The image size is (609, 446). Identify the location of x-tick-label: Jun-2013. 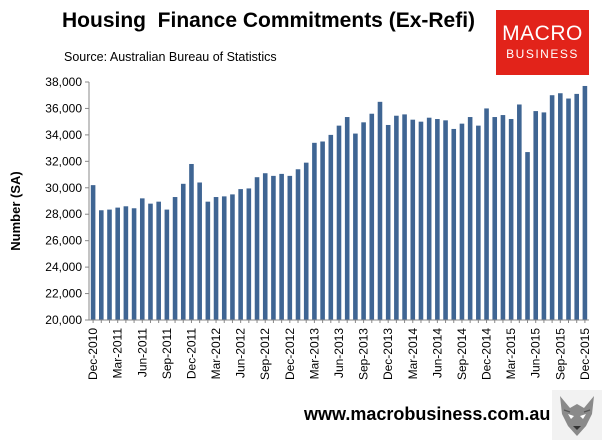
(339, 353).